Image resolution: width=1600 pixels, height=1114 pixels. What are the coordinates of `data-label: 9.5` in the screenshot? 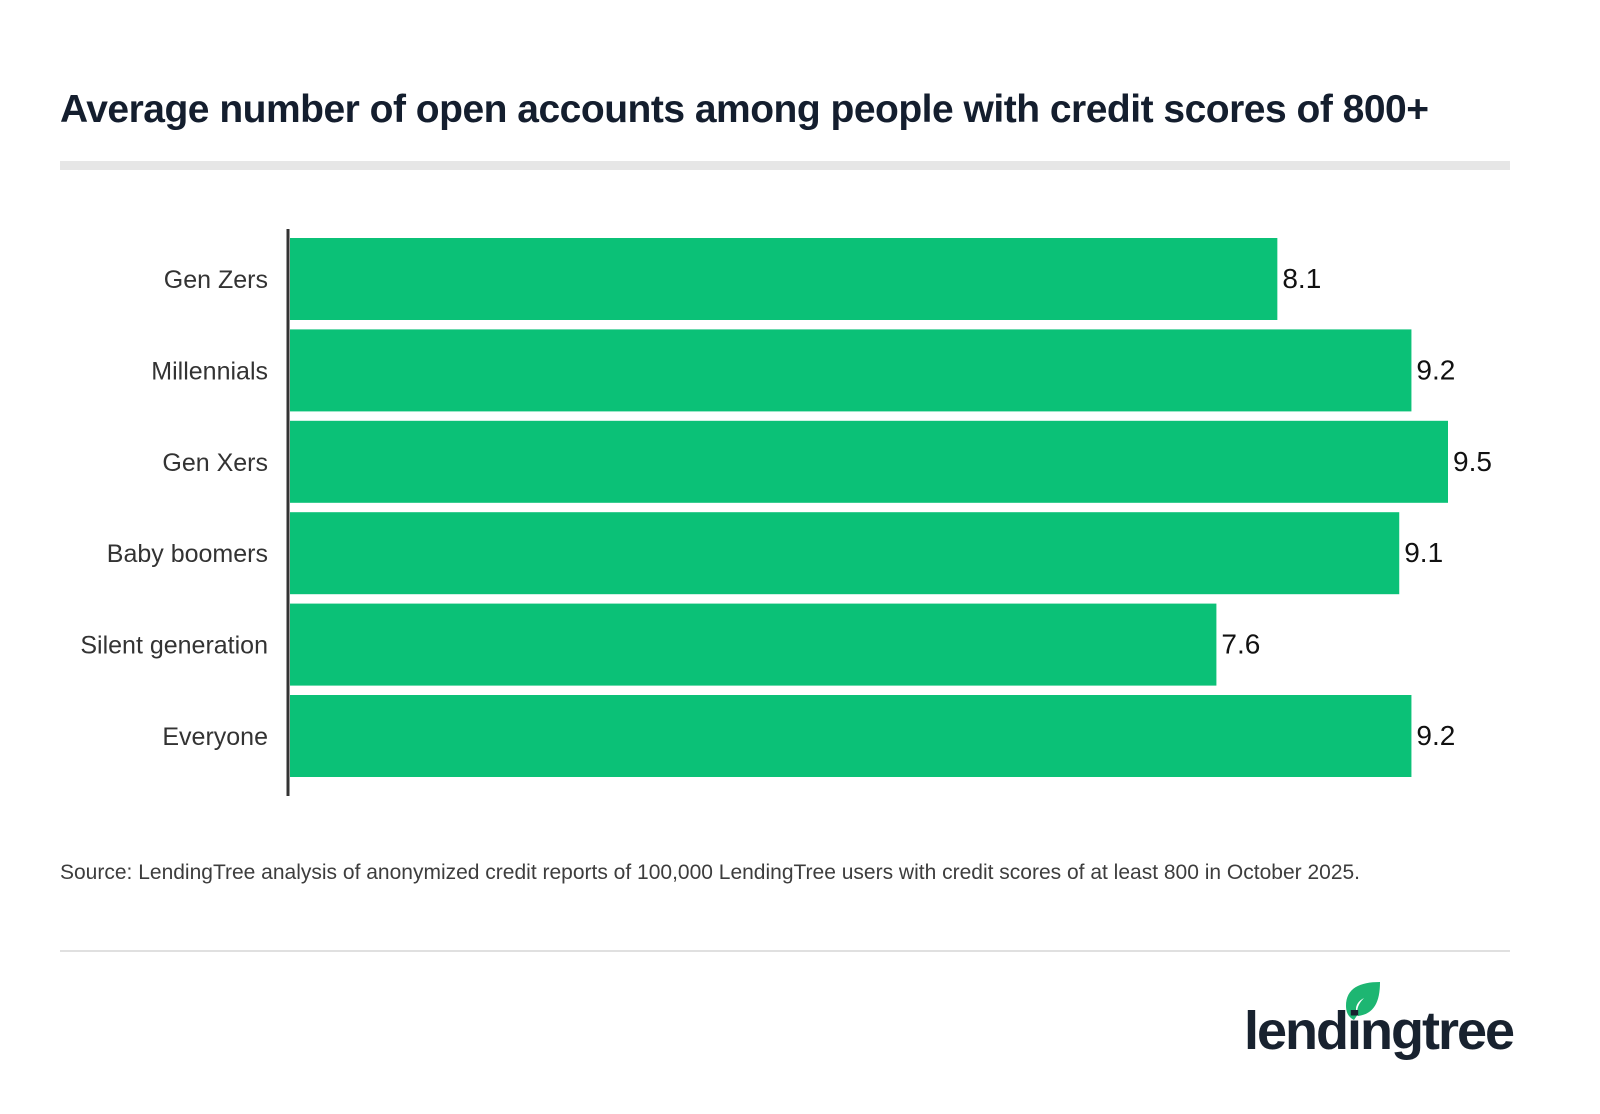 It's located at (1472, 461).